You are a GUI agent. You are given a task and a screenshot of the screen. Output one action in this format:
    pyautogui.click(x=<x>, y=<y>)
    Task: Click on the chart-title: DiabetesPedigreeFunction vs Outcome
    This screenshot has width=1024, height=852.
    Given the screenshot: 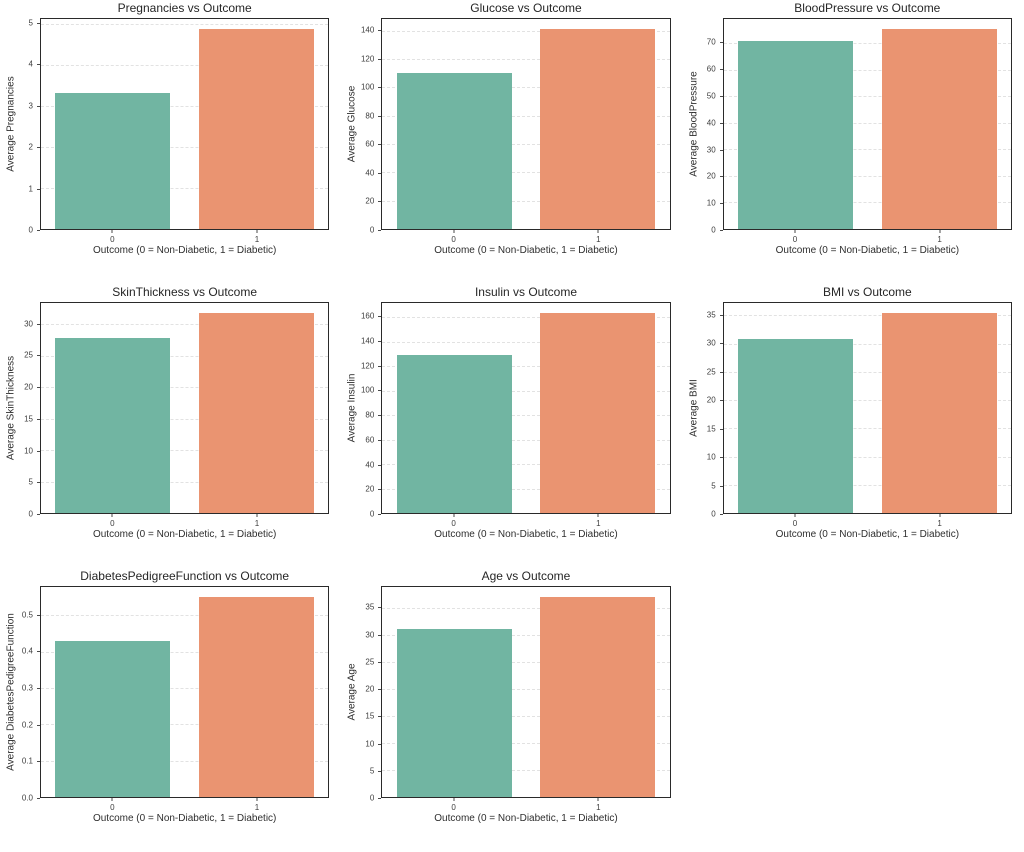 What is the action you would take?
    pyautogui.click(x=185, y=576)
    